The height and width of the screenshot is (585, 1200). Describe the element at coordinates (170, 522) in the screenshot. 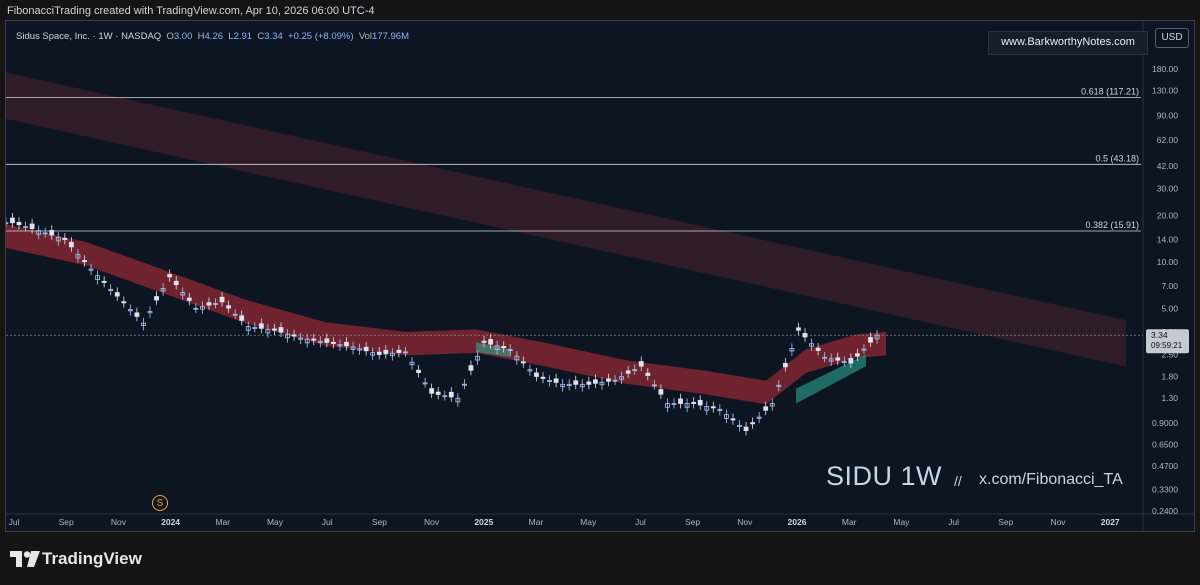

I see `time-tick-label: 2024` at that location.